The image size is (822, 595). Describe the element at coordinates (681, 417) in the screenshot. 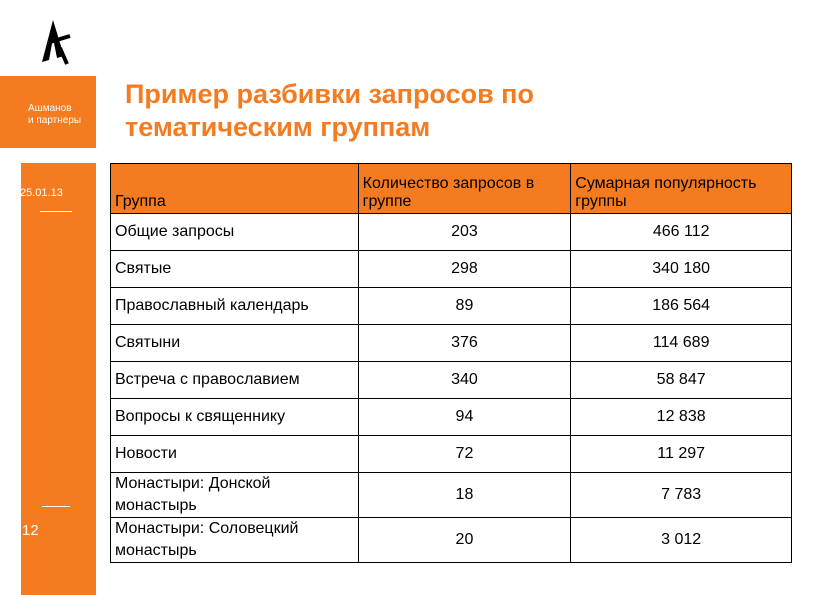

I see `cell-popularity: 12 838` at that location.